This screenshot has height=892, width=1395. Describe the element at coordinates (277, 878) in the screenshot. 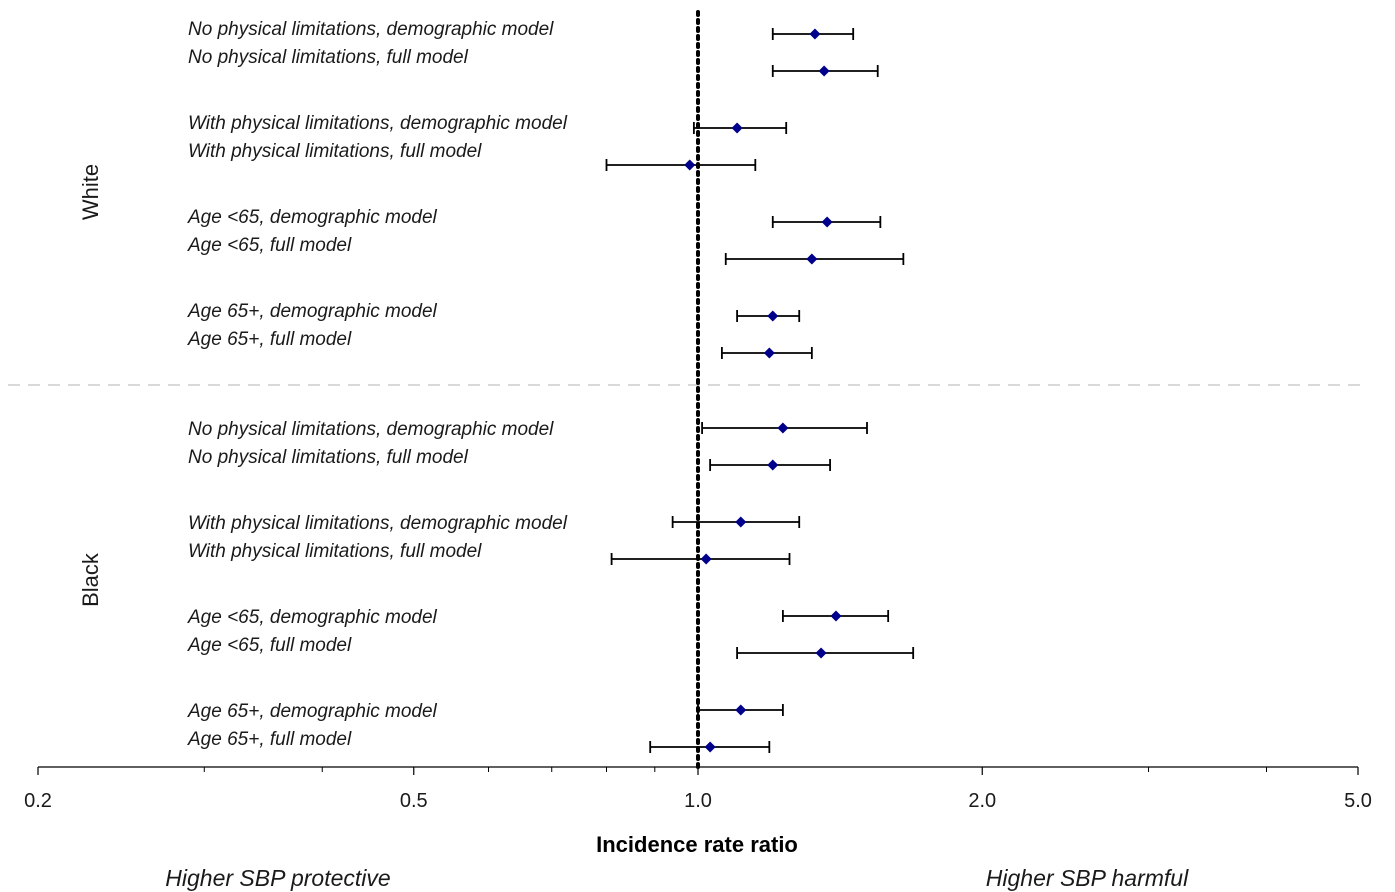

I see `annotation-protective: Higher SBP protective` at that location.